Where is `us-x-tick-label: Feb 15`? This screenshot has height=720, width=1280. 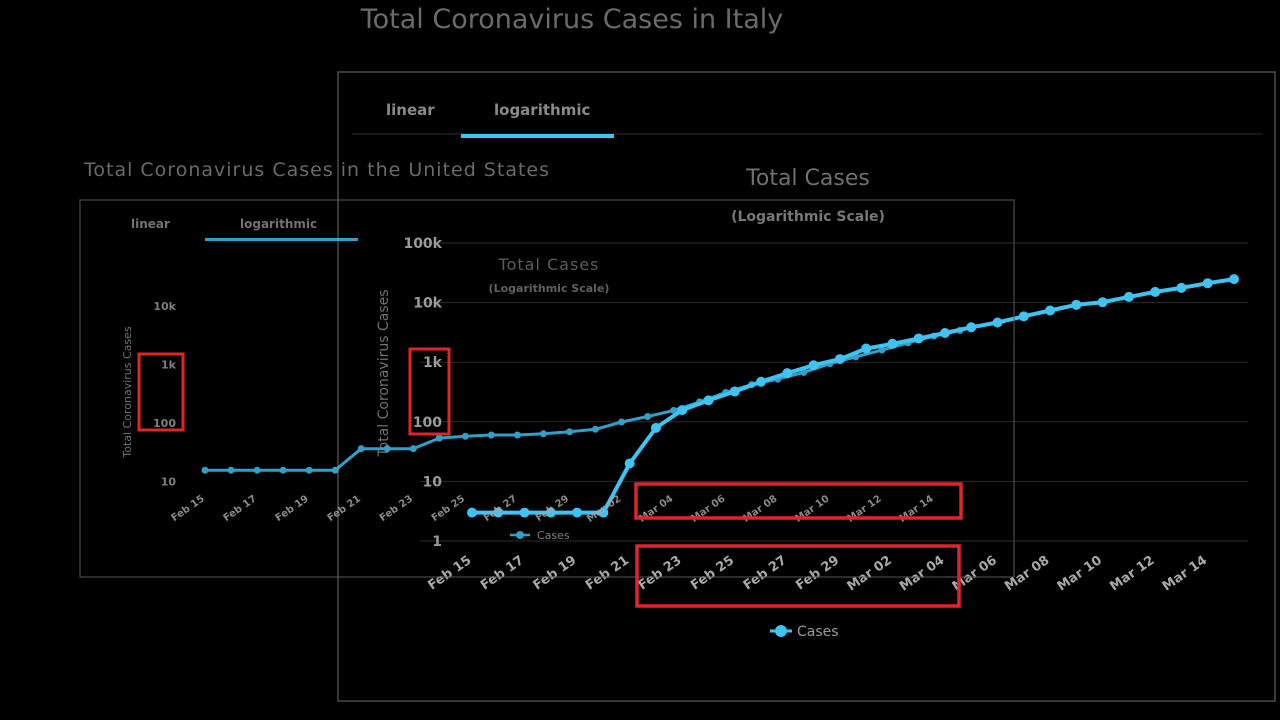 us-x-tick-label: Feb 15 is located at coordinates (187, 508).